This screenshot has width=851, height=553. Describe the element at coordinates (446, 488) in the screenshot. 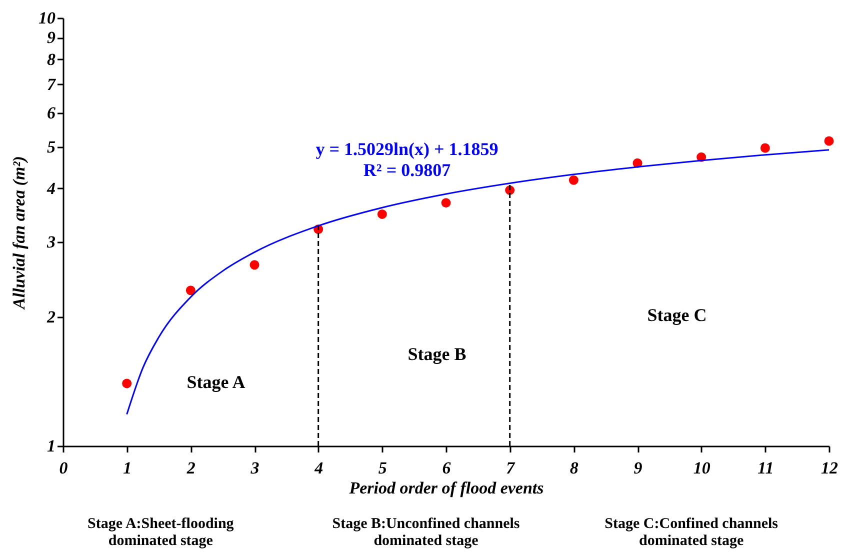

I see `x-axis-title: Period order of flood events` at that location.